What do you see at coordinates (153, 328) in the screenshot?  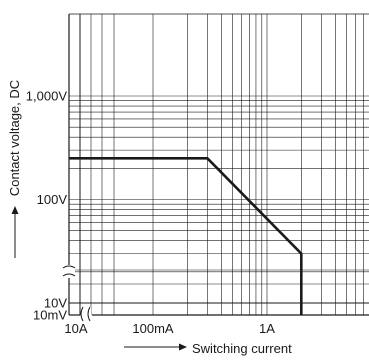 I see `x-tick-label: 100mA` at bounding box center [153, 328].